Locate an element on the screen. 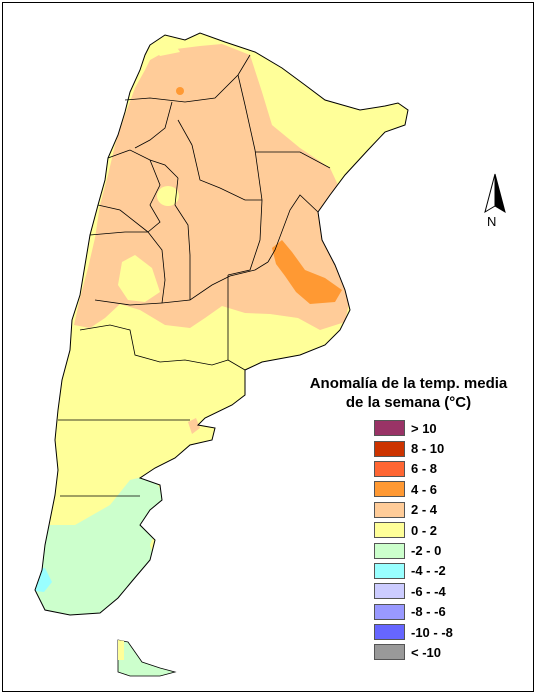 The height and width of the screenshot is (696, 538). legend-title-line1: Anomalía de la temp. media is located at coordinates (408, 383).